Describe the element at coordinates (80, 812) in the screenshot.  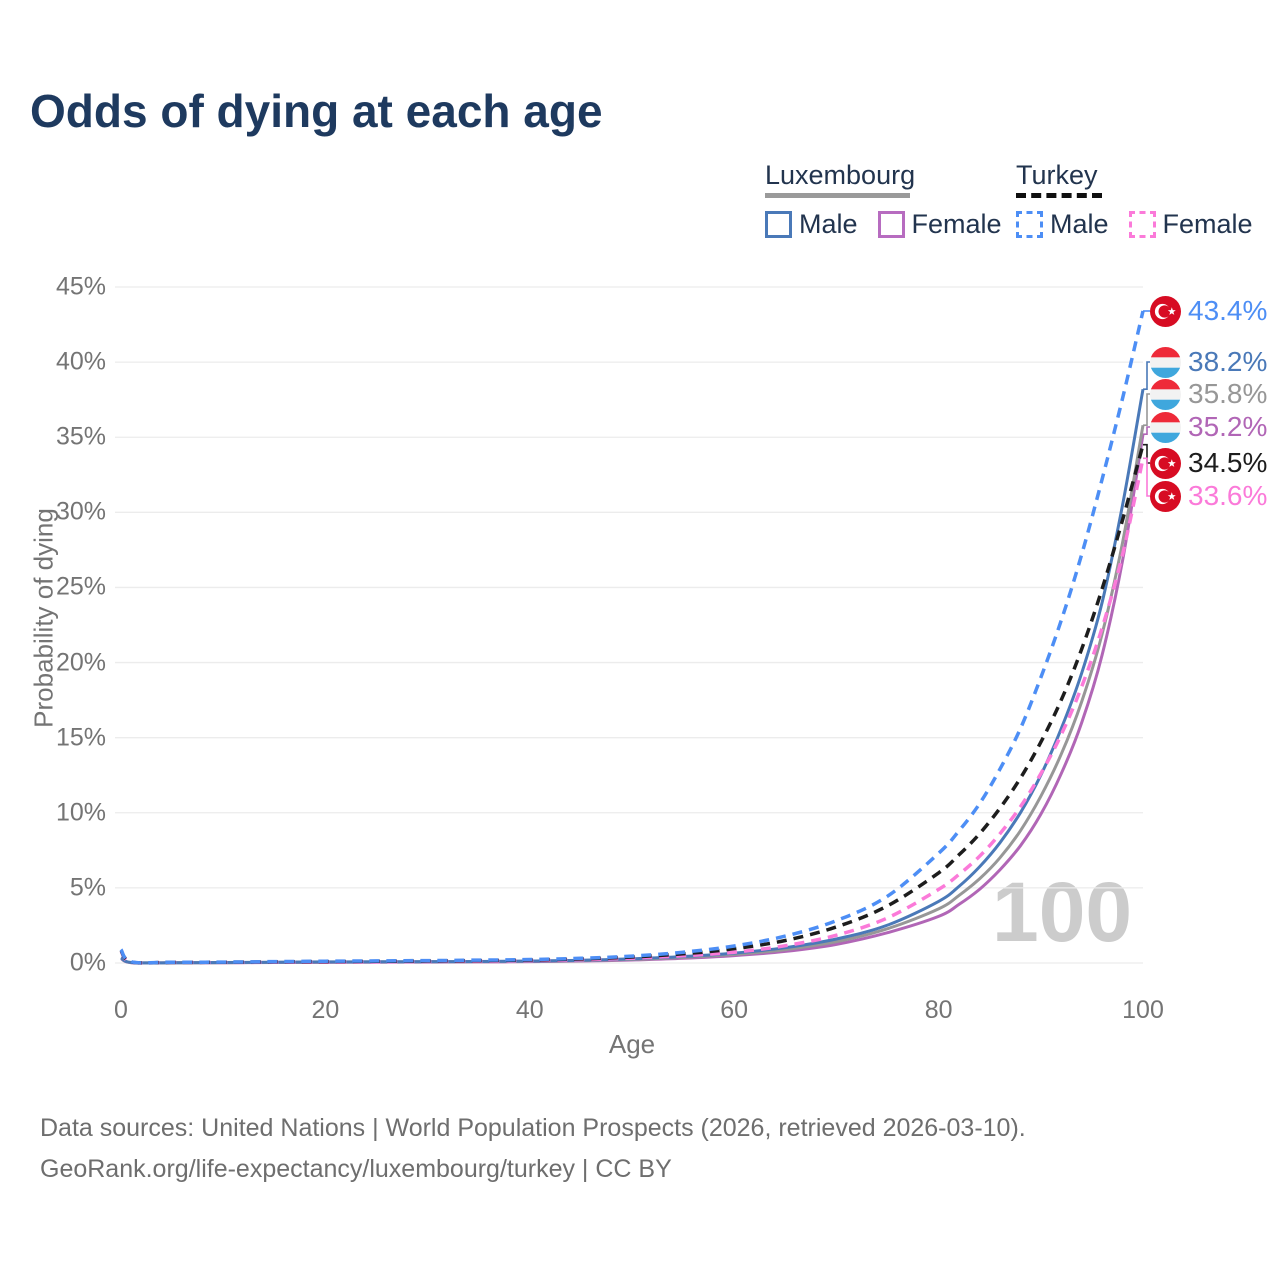
I see `y-tick-label-10: 10%` at that location.